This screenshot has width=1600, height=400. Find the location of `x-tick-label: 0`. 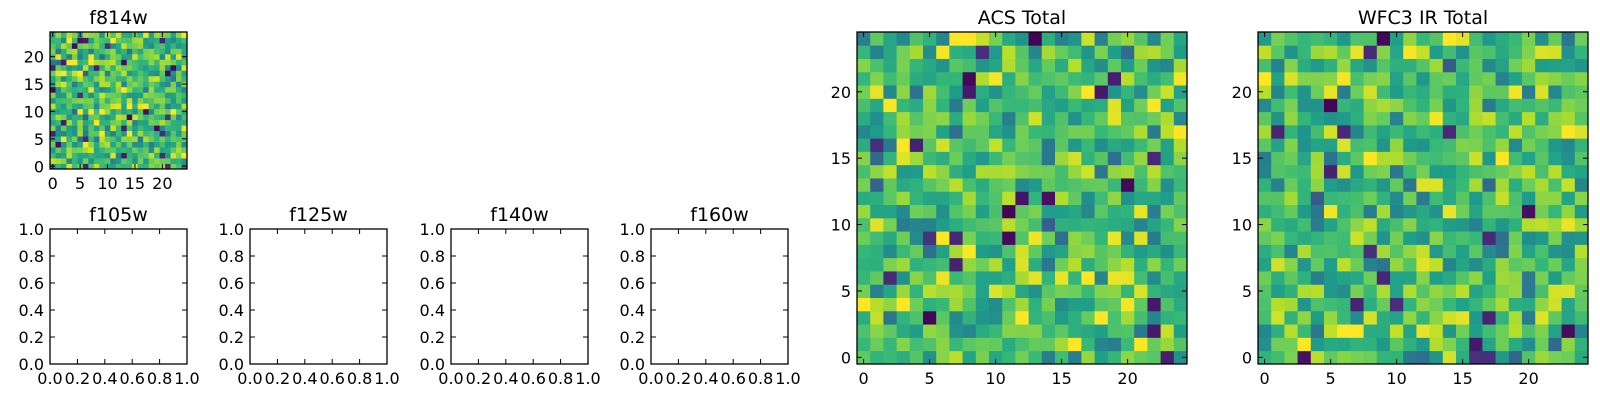

x-tick-label: 0 is located at coordinates (53, 183).